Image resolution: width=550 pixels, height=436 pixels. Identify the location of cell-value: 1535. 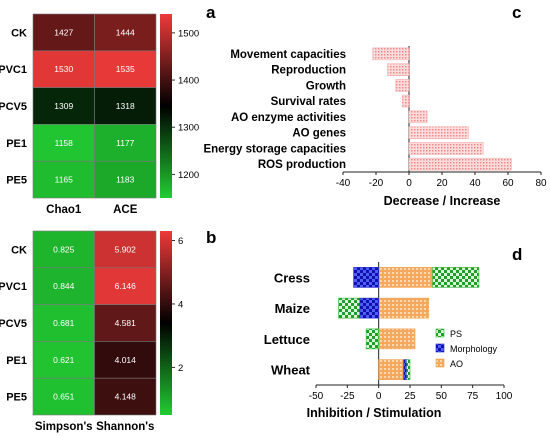
(125, 69).